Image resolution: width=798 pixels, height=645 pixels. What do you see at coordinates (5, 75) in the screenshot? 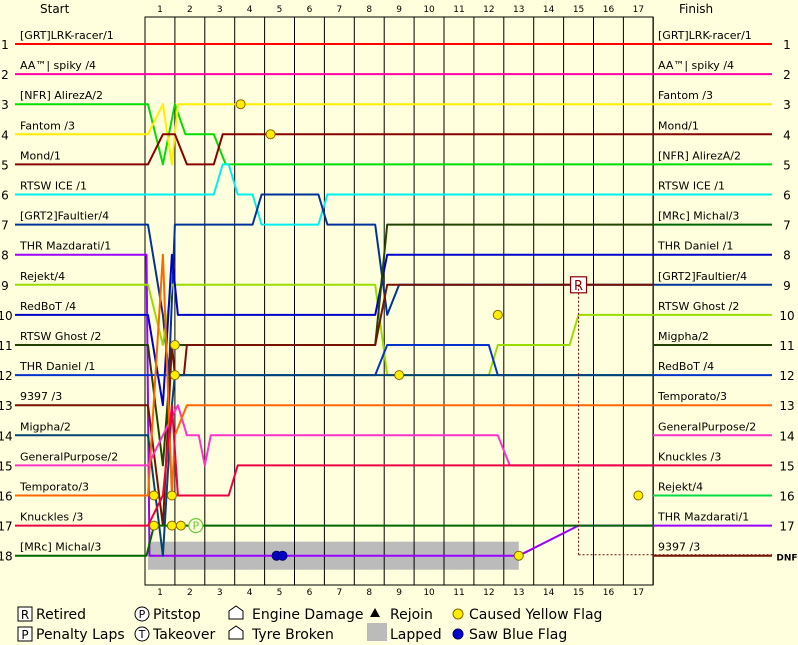
I see `start-position-number: 2` at bounding box center [5, 75].